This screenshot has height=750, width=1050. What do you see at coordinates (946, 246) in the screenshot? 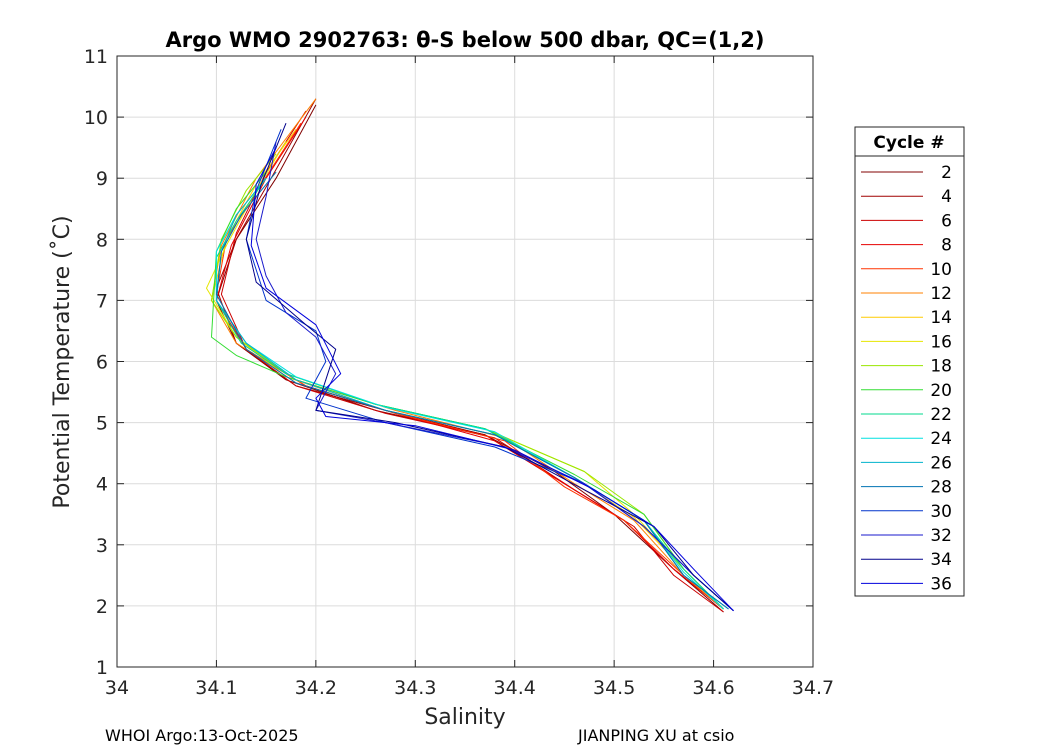
I see `legend-entry-label: 8` at bounding box center [946, 246].